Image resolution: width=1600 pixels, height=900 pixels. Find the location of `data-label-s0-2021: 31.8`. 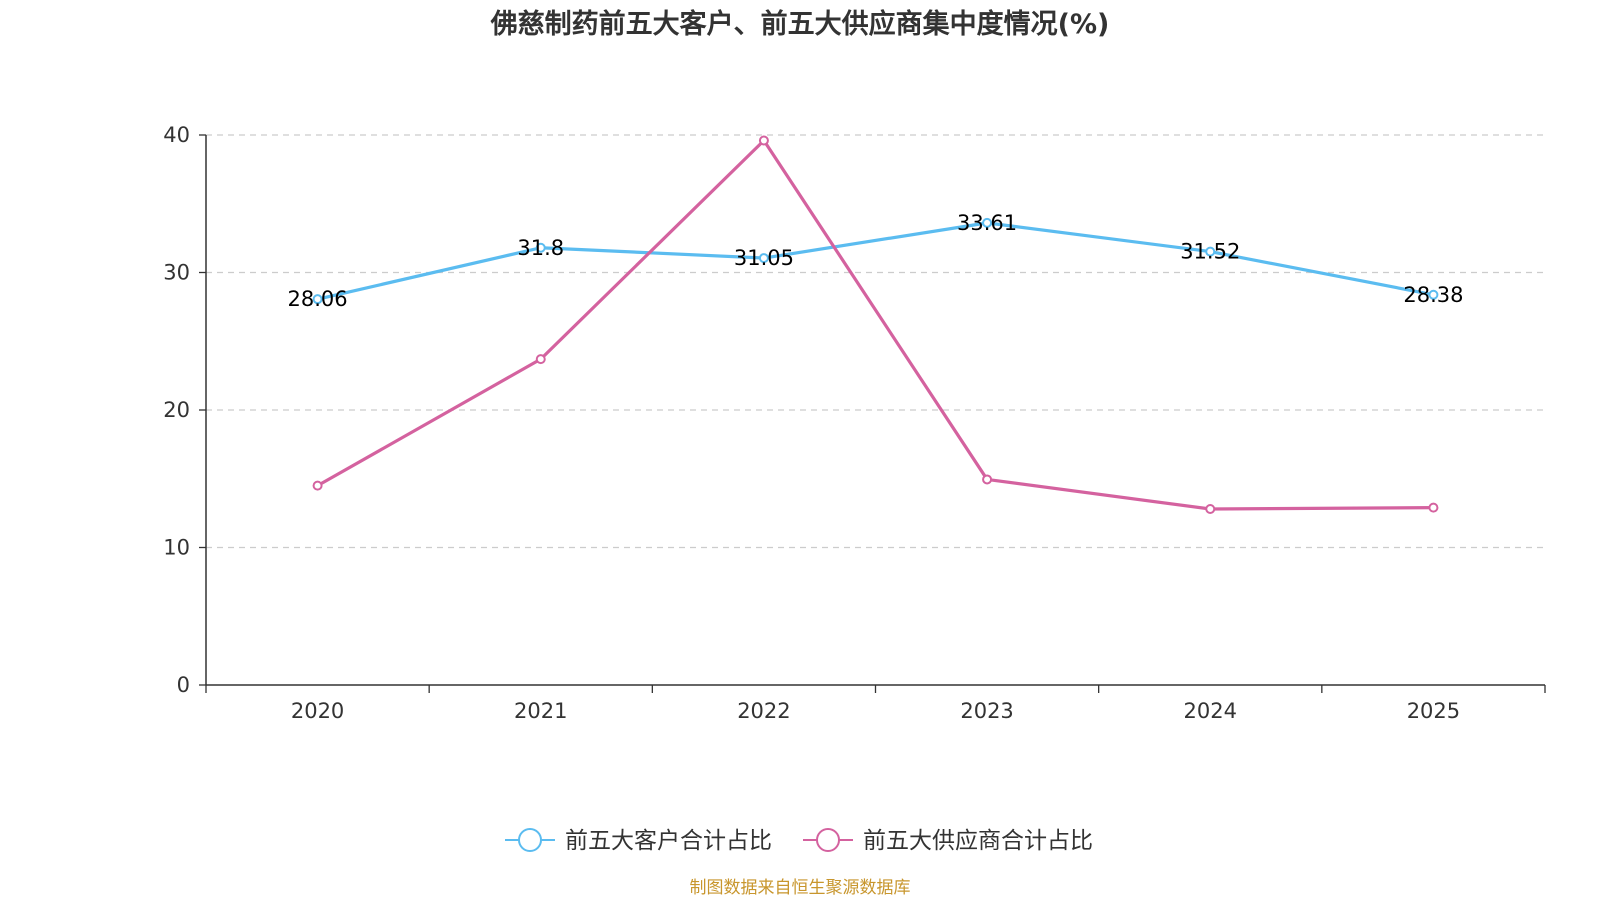

data-label-s0-2021: 31.8 is located at coordinates (540, 248).